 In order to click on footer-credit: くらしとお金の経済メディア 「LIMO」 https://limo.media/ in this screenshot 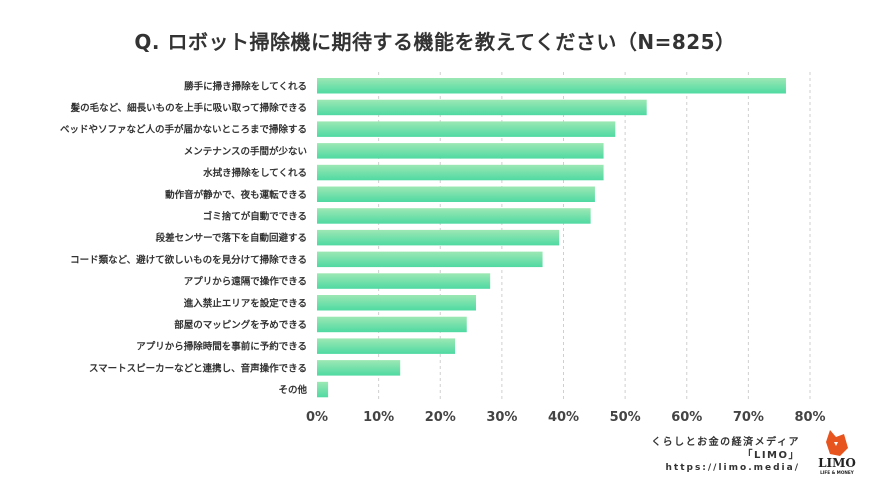, I will do `click(725, 455)`.